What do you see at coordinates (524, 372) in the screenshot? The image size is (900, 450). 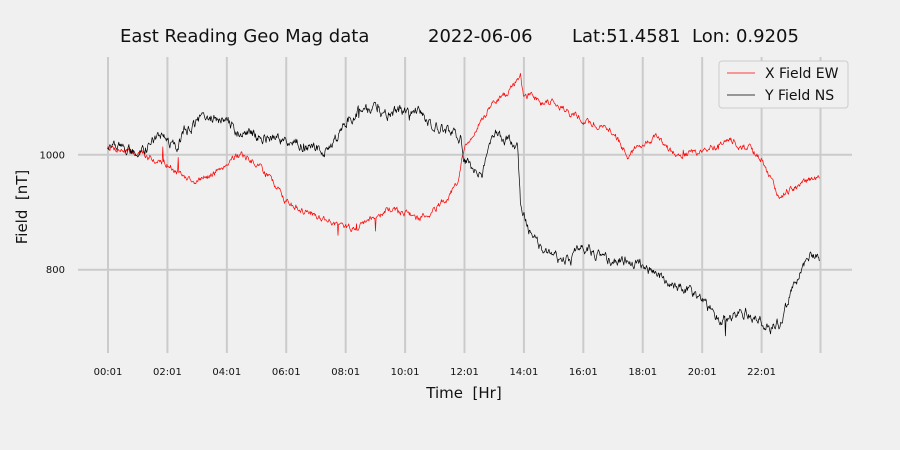 I see `x-tick-label-7: 14:01` at bounding box center [524, 372].